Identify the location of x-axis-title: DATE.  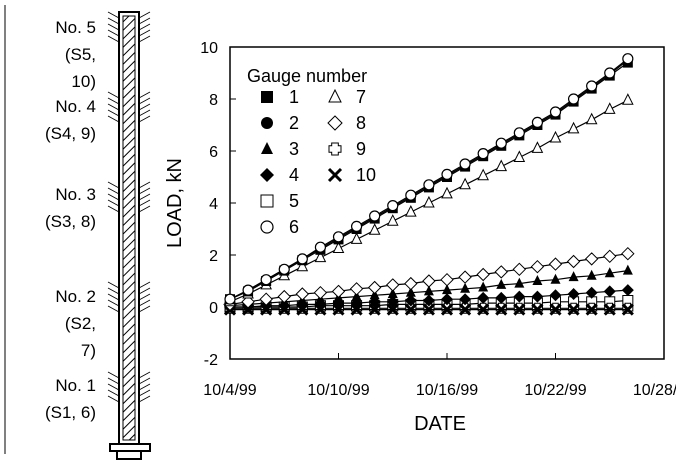
(440, 424).